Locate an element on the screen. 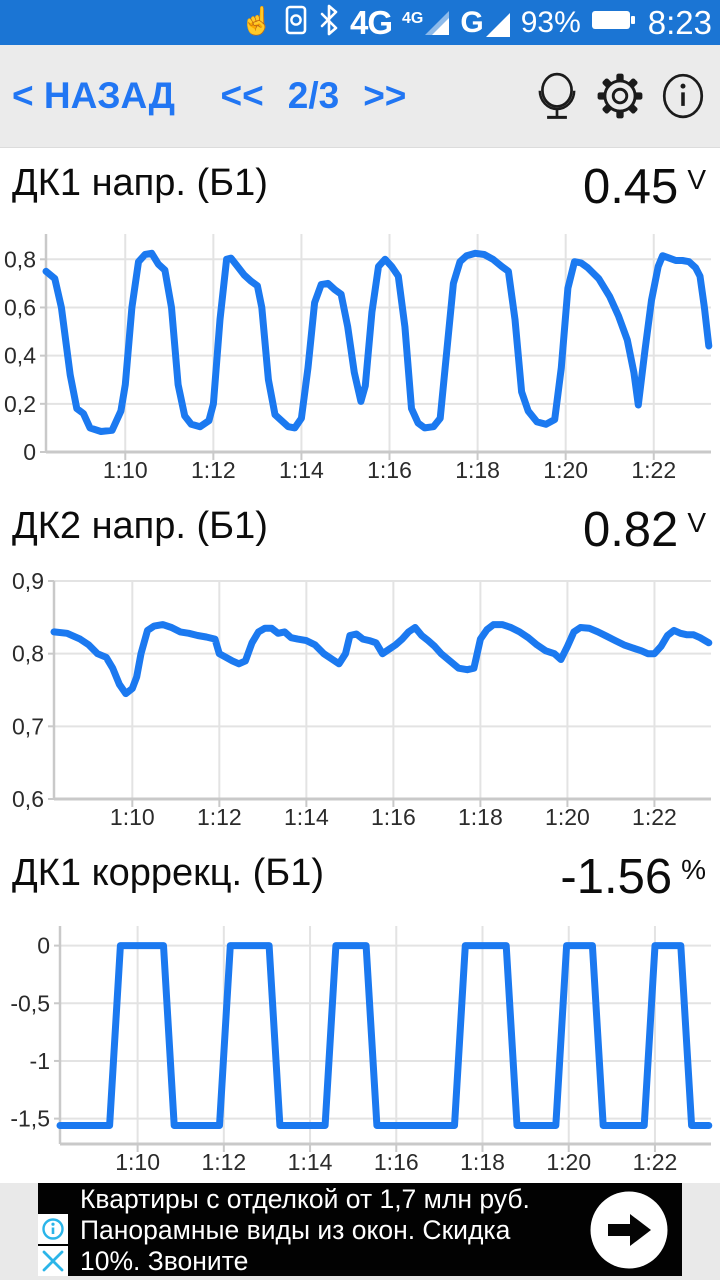 The height and width of the screenshot is (1280, 720). toolbar: < НАЗАД << 2/3 >> is located at coordinates (360, 96).